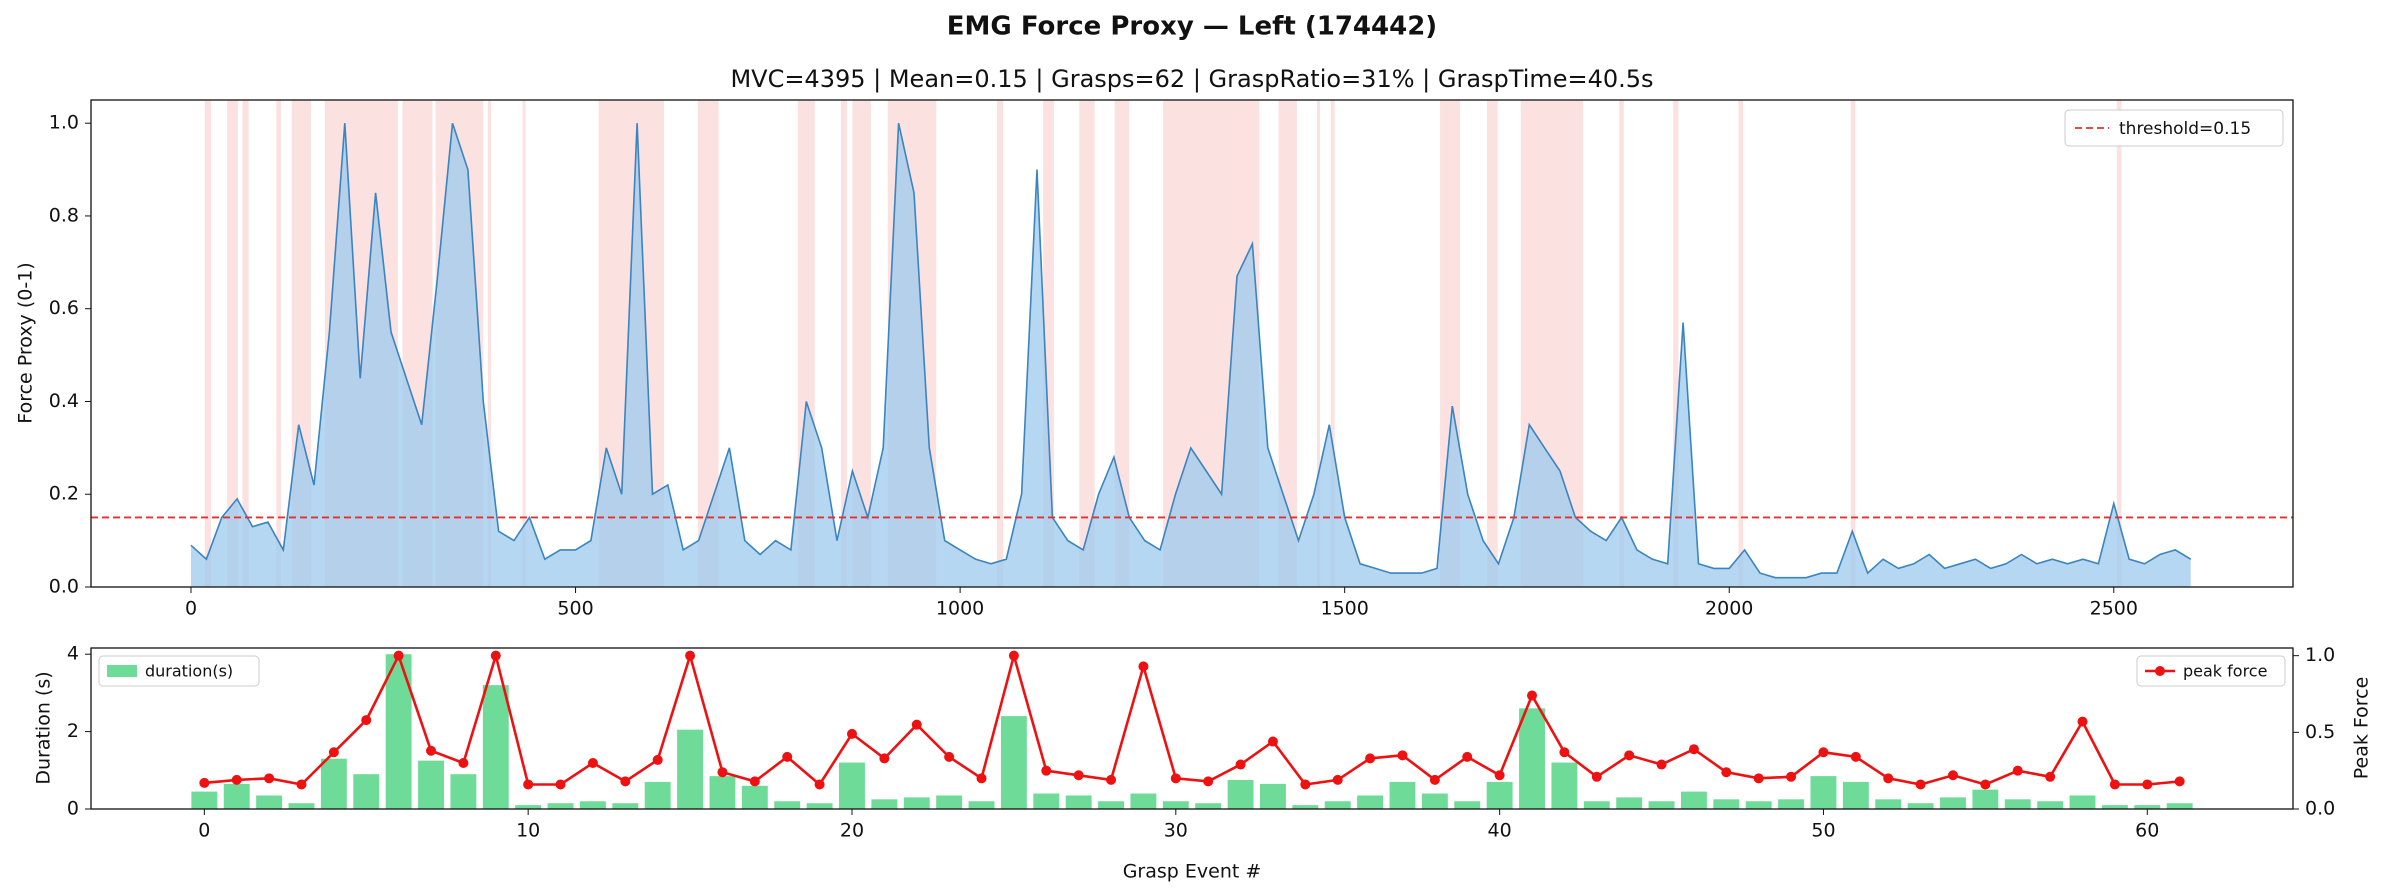  Describe the element at coordinates (2147, 831) in the screenshot. I see `x-tick-label: 60` at that location.